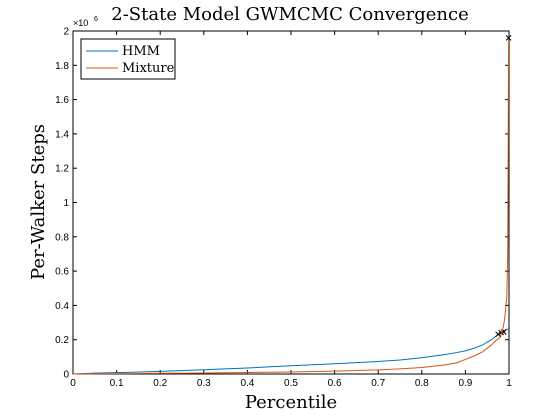 The width and height of the screenshot is (560, 420). Describe the element at coordinates (66, 203) in the screenshot. I see `y-tick-label: 1` at that location.